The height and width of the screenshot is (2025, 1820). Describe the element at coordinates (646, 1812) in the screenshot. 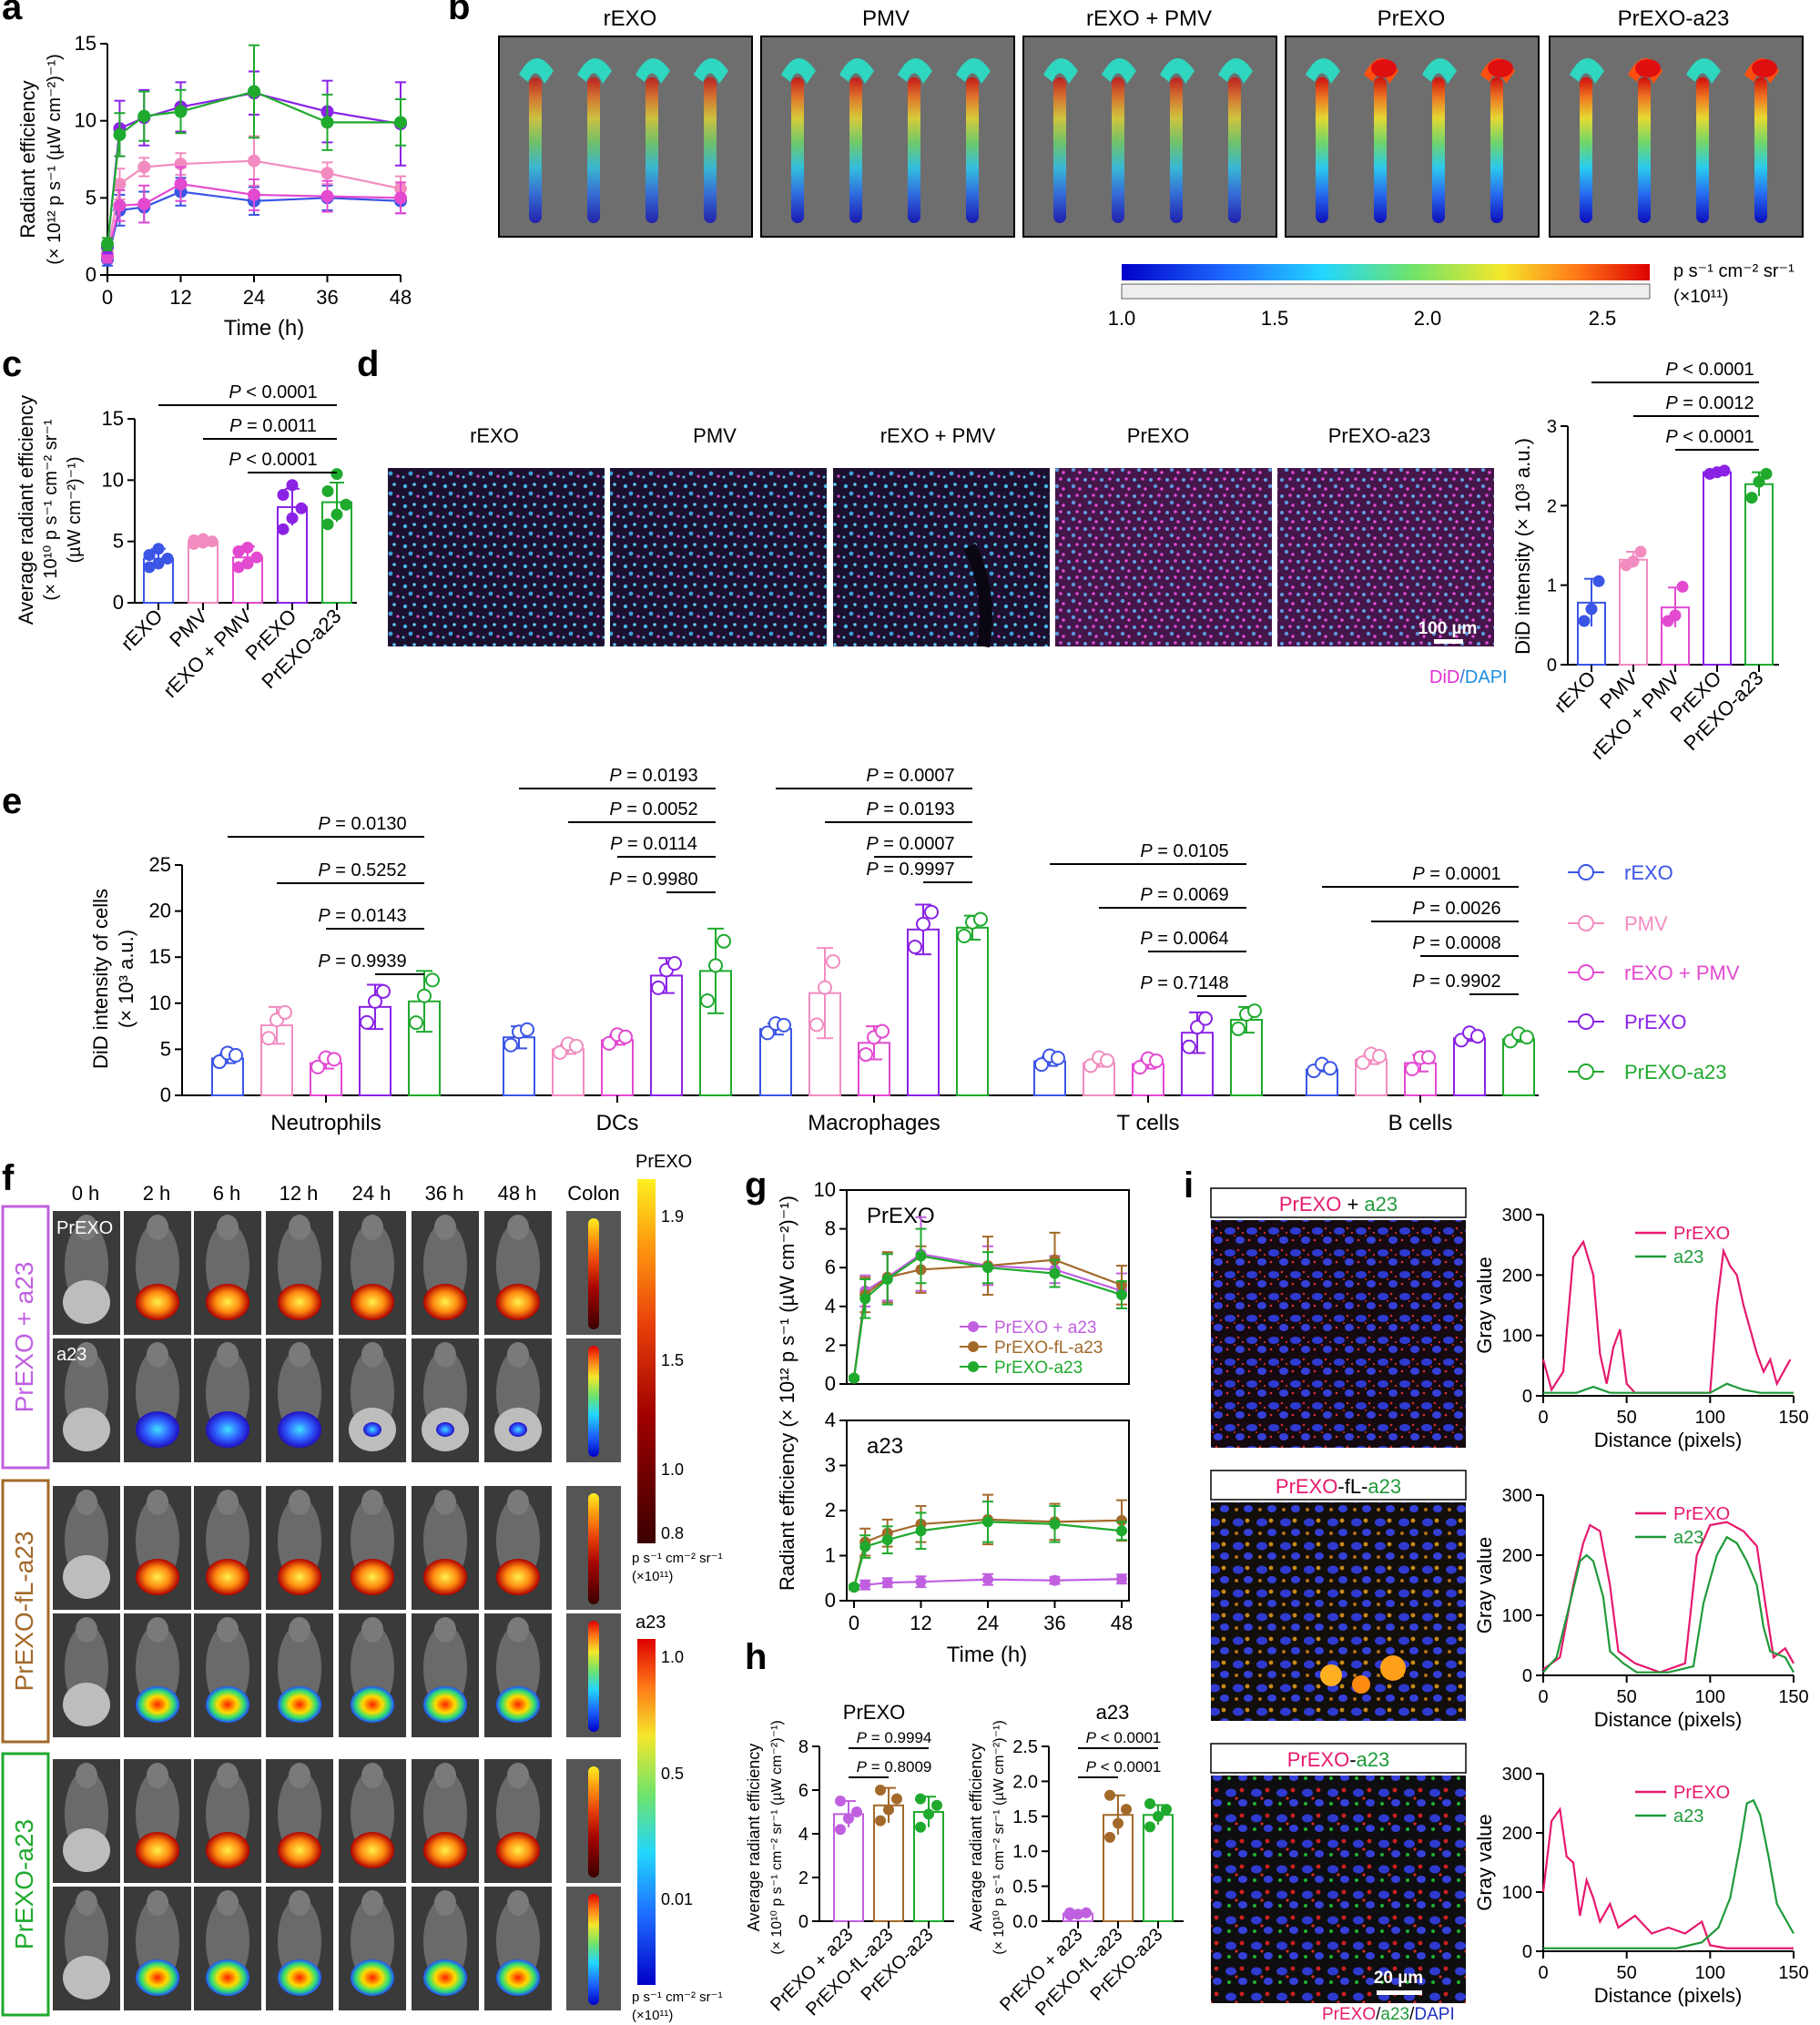

I see `f-colorbar-a23` at that location.